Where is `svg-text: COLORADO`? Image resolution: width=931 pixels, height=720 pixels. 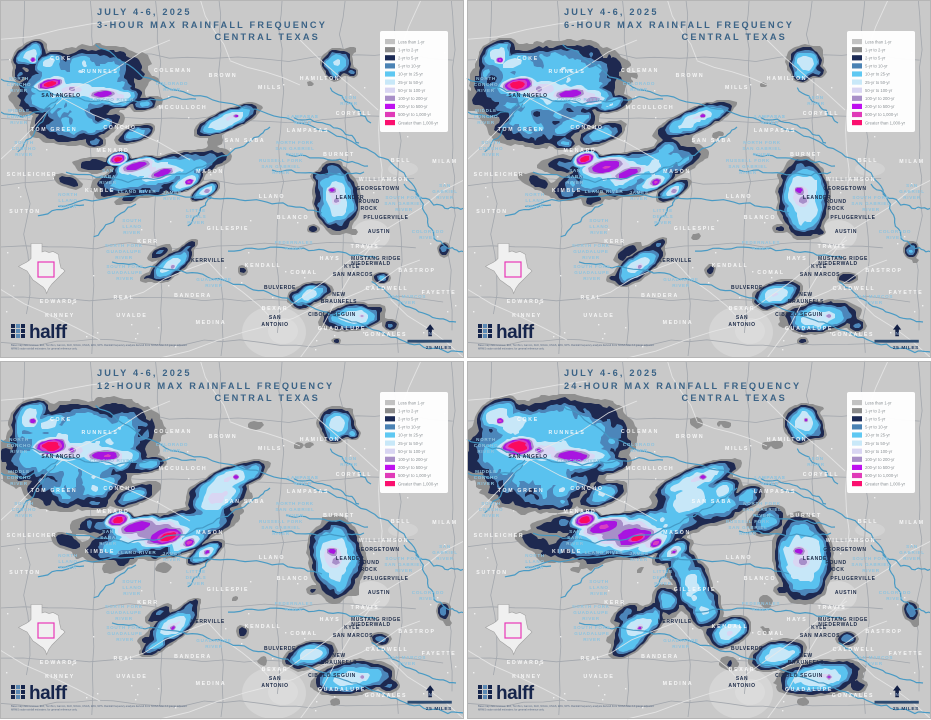
svg-text: COLORADO is located at coordinates (172, 83).